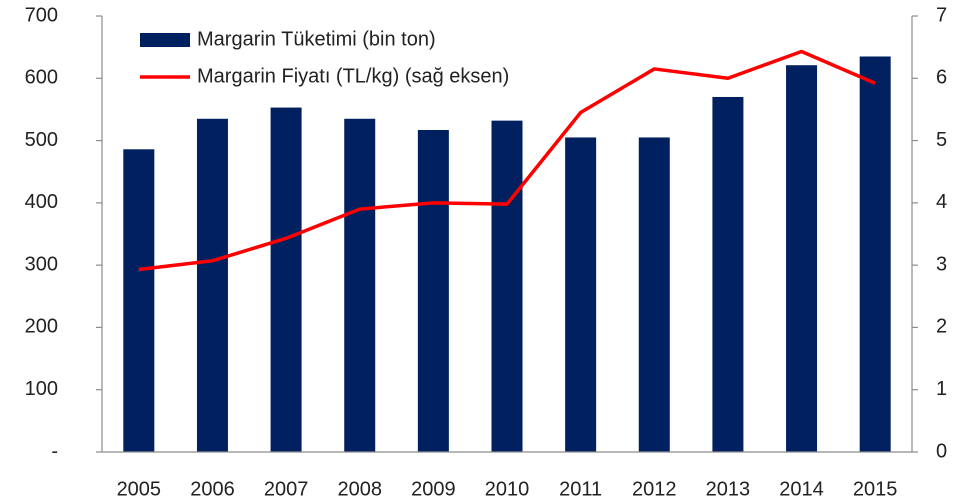 Image resolution: width=966 pixels, height=502 pixels. What do you see at coordinates (875, 489) in the screenshot?
I see `x-tick-label: 2015` at bounding box center [875, 489].